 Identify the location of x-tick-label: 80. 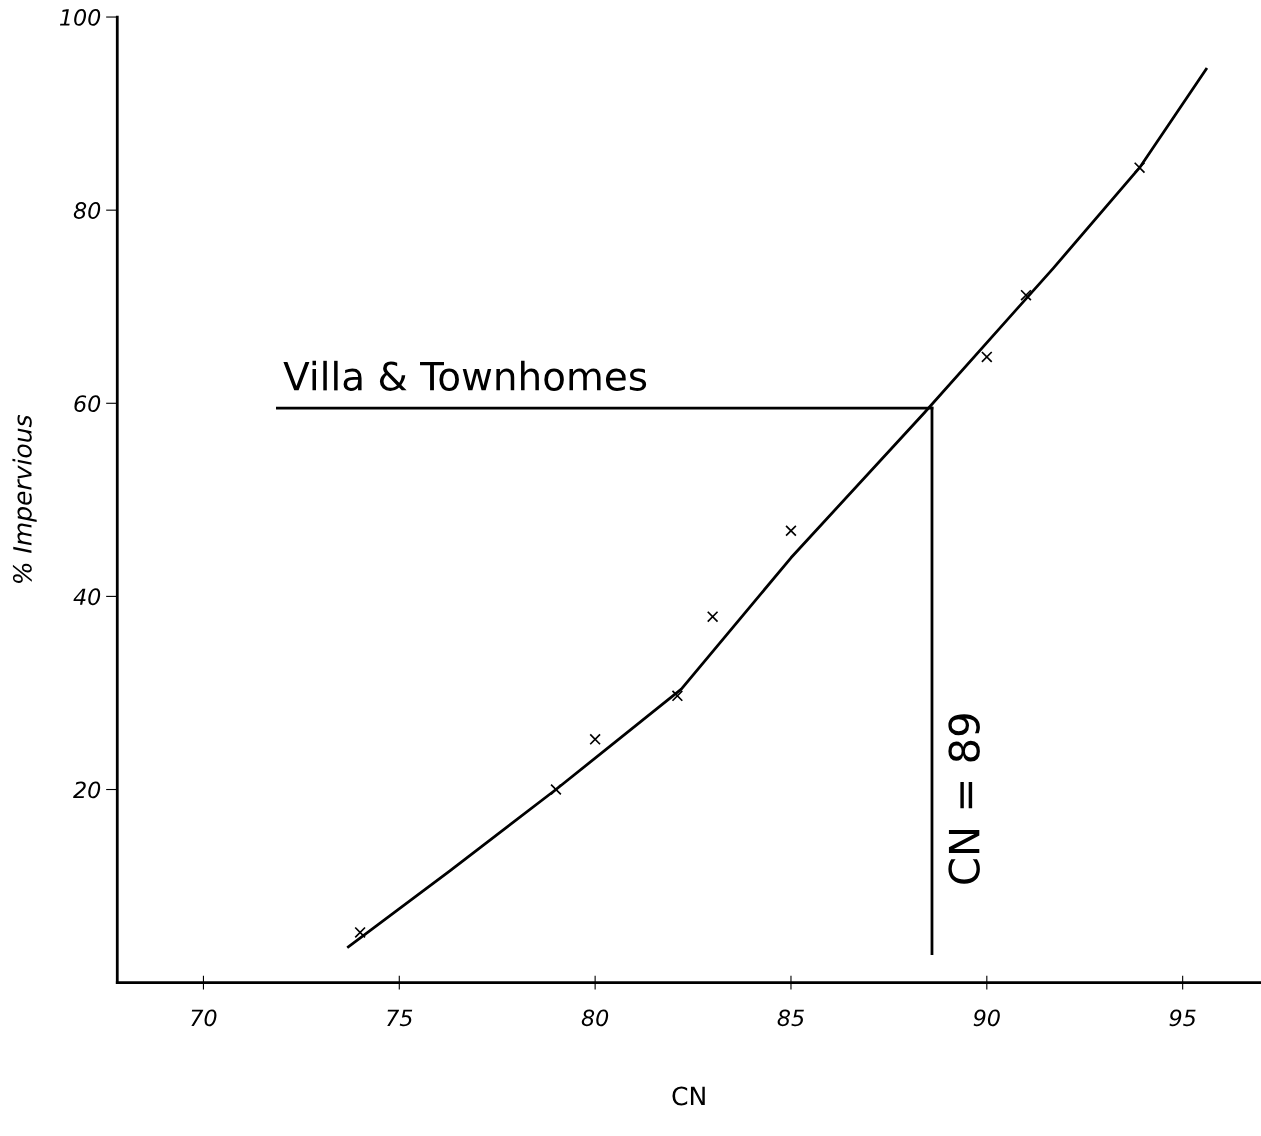
(595, 1018).